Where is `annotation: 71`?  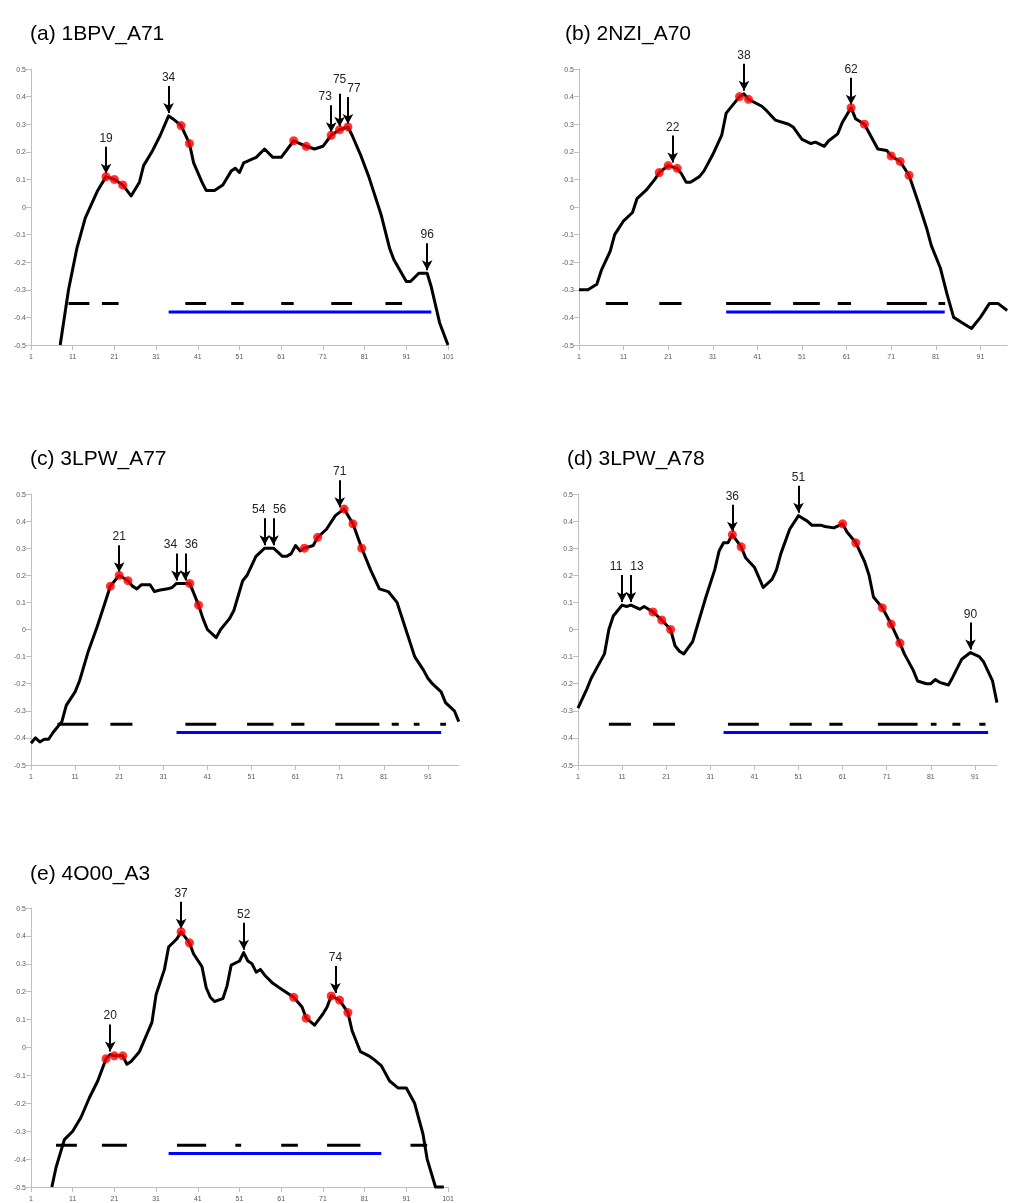 annotation: 71 is located at coordinates (340, 471).